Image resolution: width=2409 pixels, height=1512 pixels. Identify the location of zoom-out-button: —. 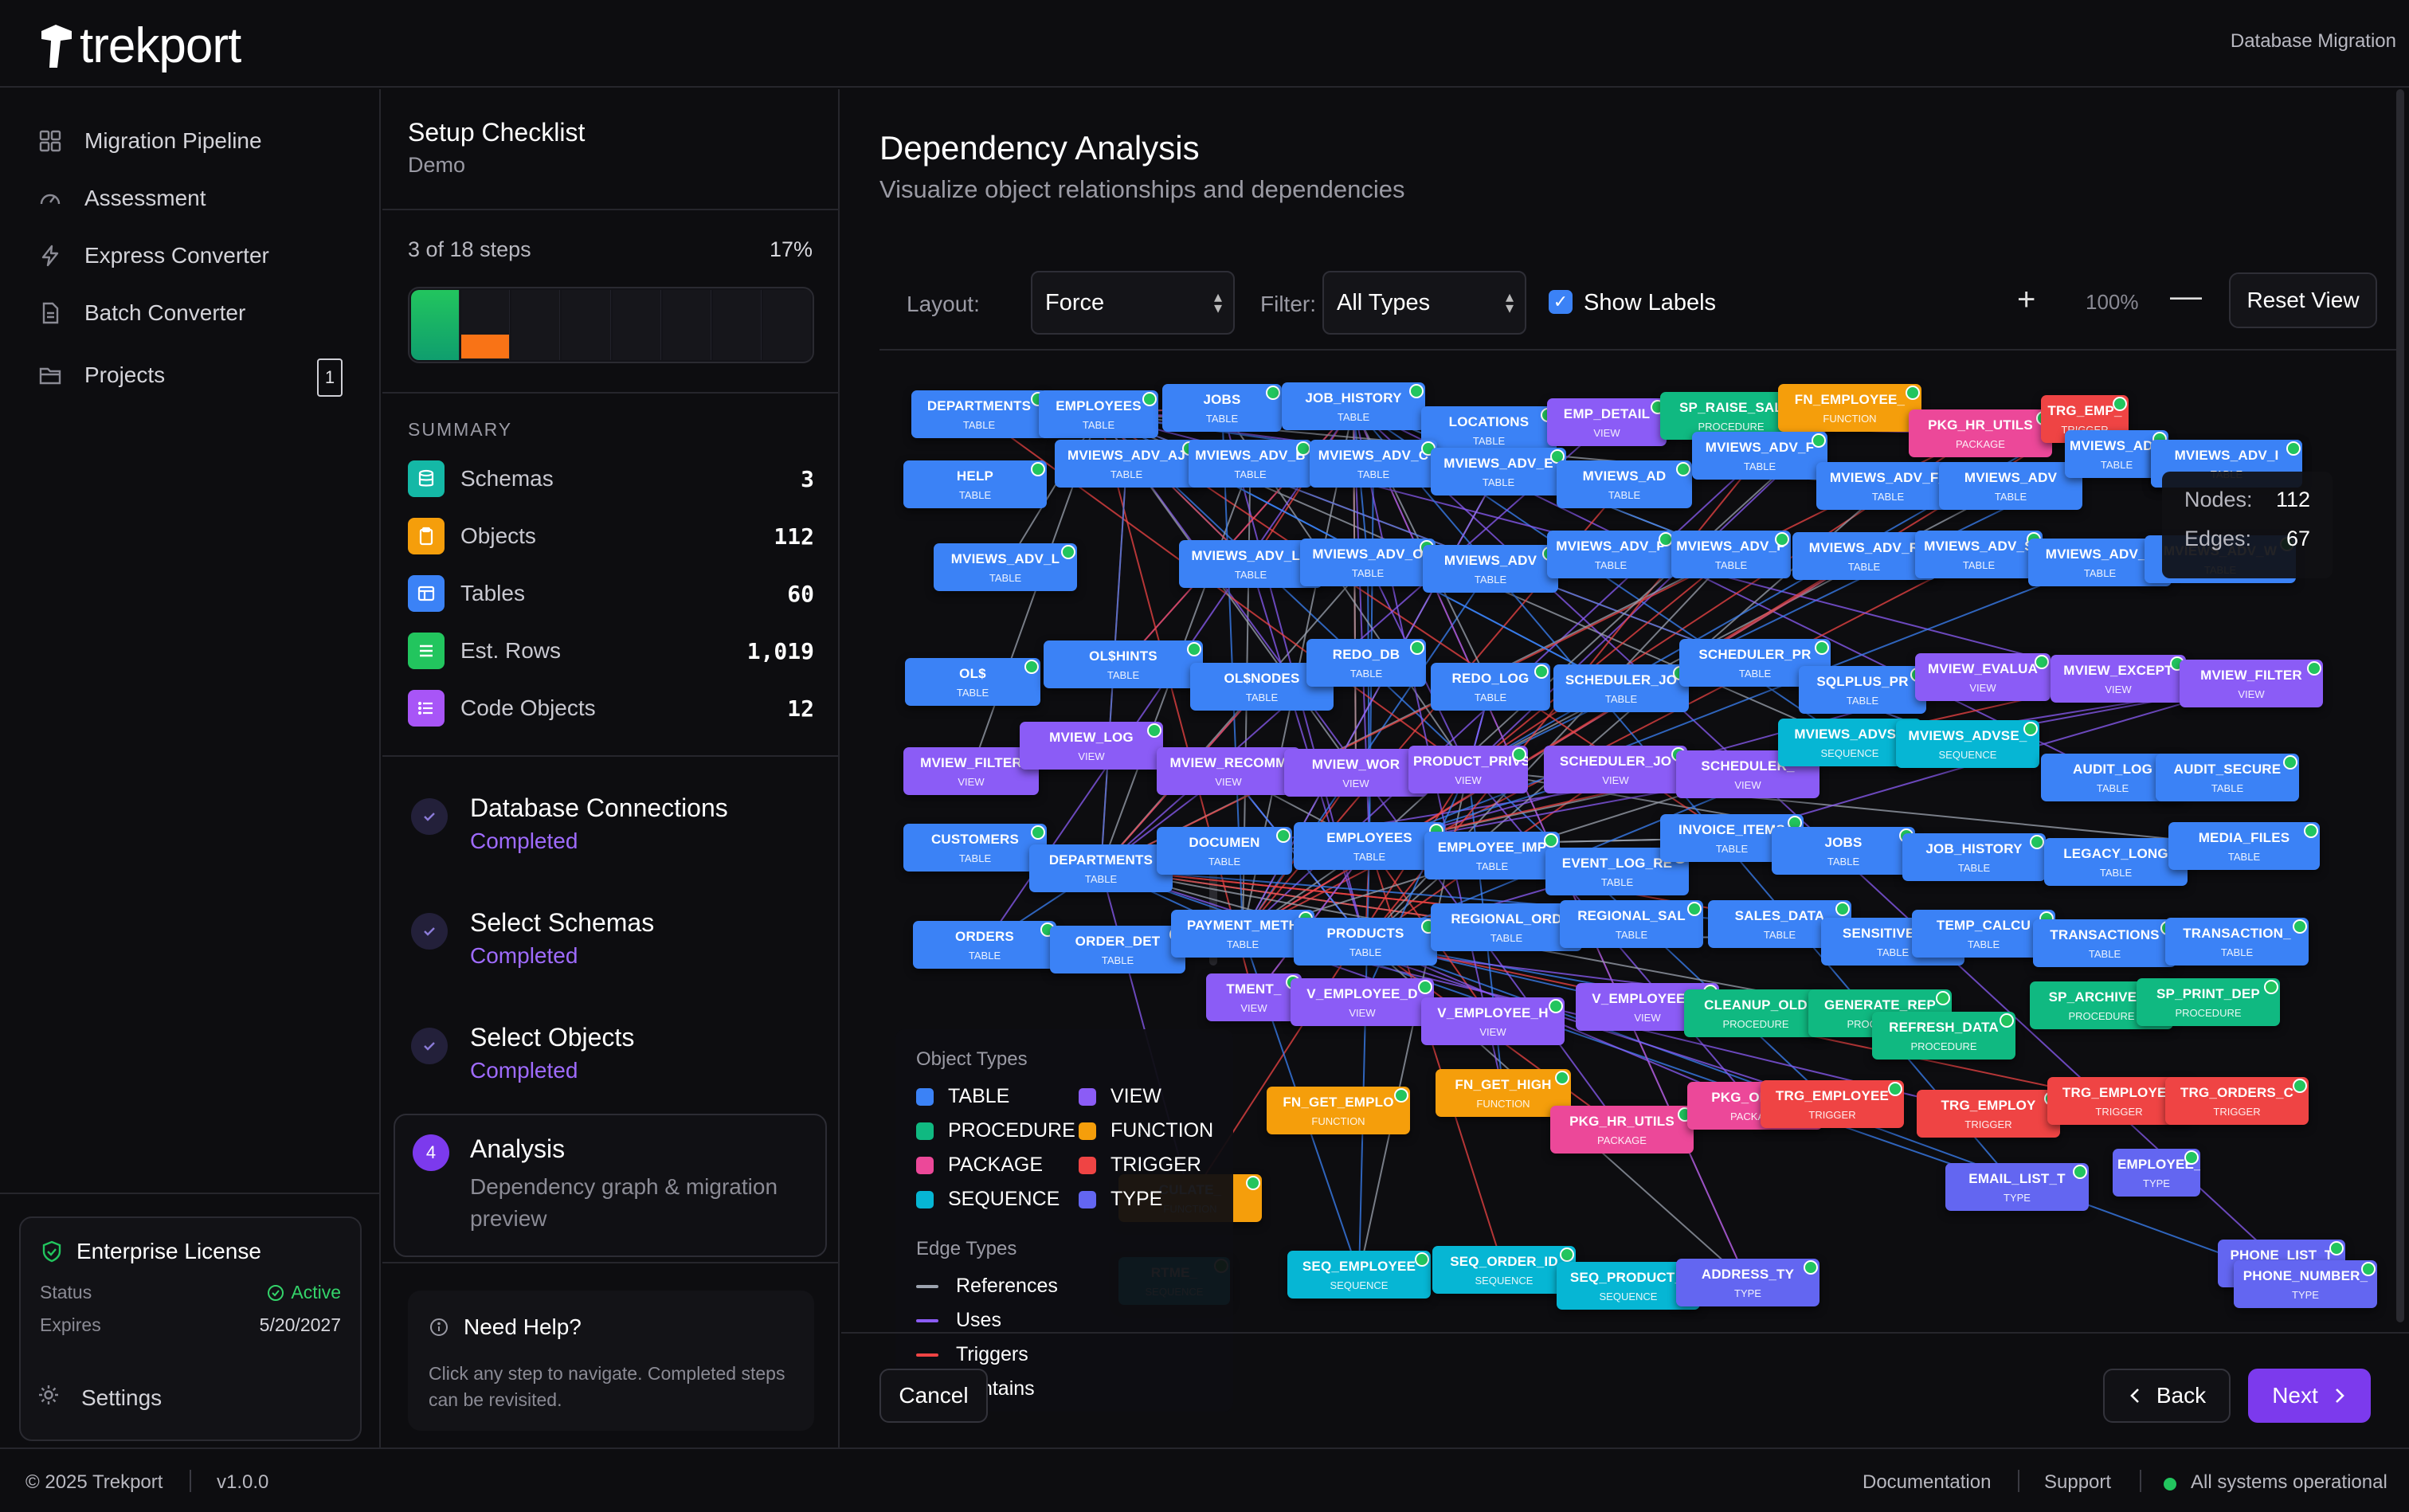
(2186, 297).